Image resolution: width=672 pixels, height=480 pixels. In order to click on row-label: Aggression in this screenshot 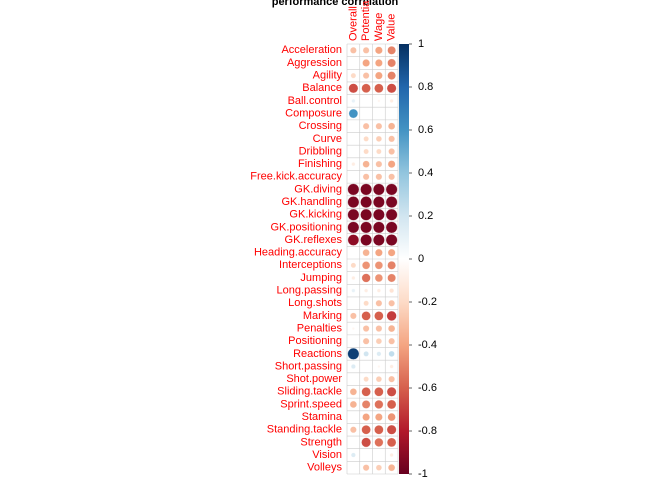, I will do `click(314, 63)`.